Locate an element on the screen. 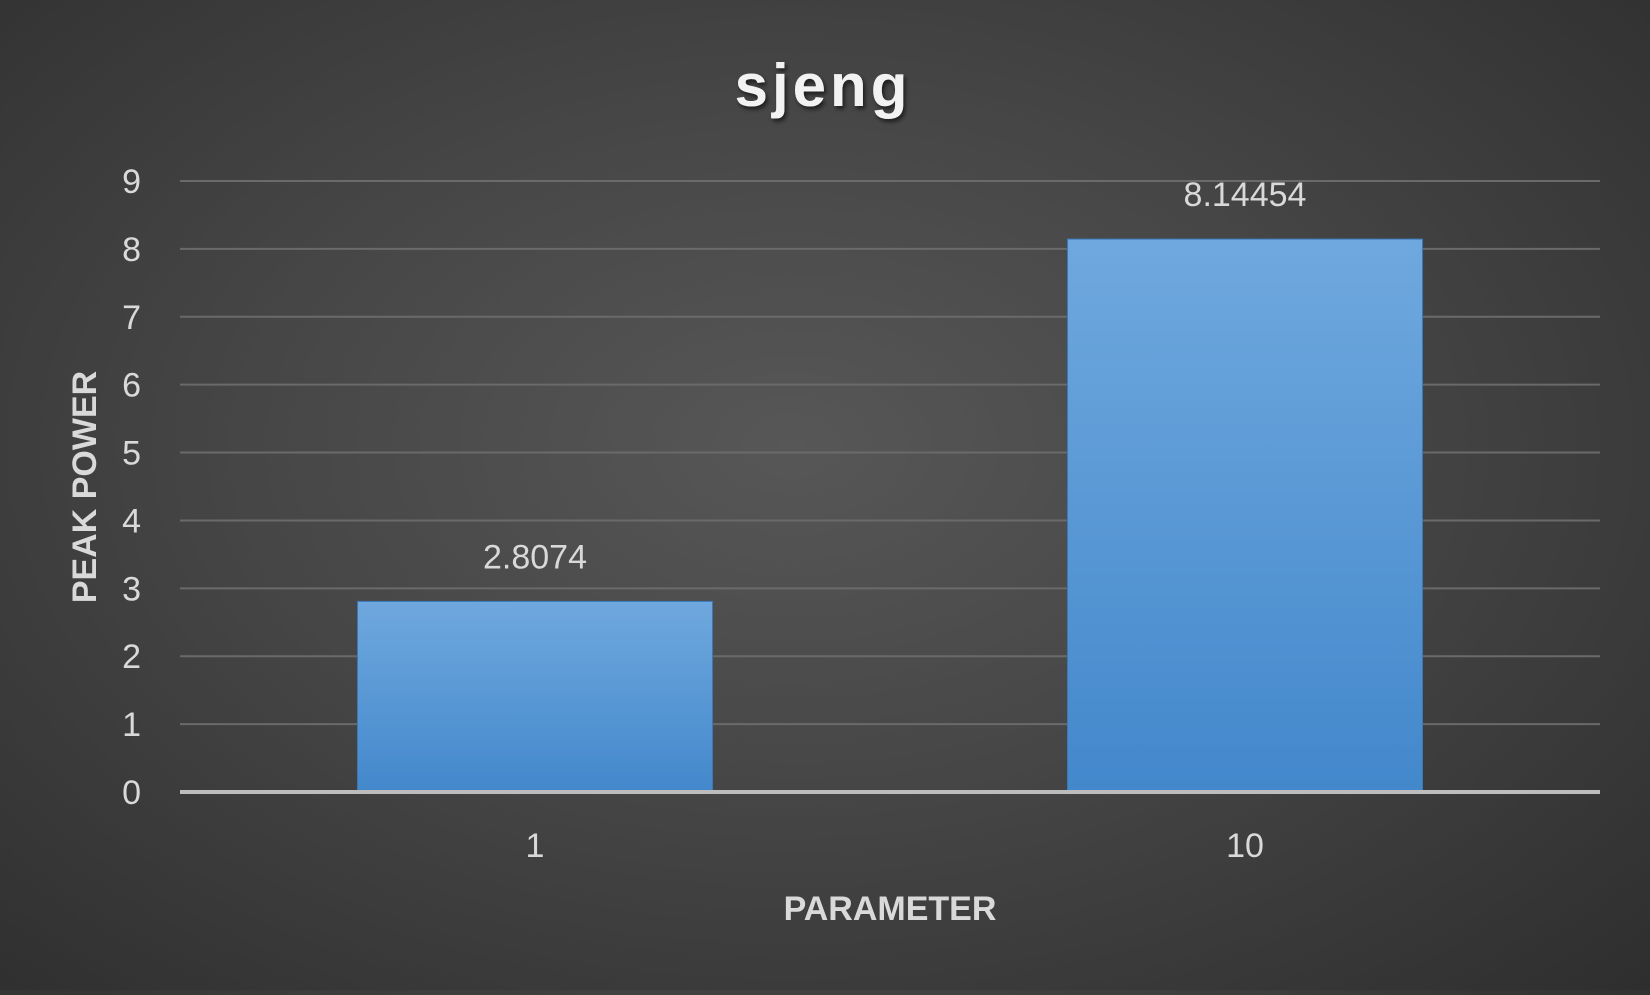  y-tick-label: 6 is located at coordinates (131, 386).